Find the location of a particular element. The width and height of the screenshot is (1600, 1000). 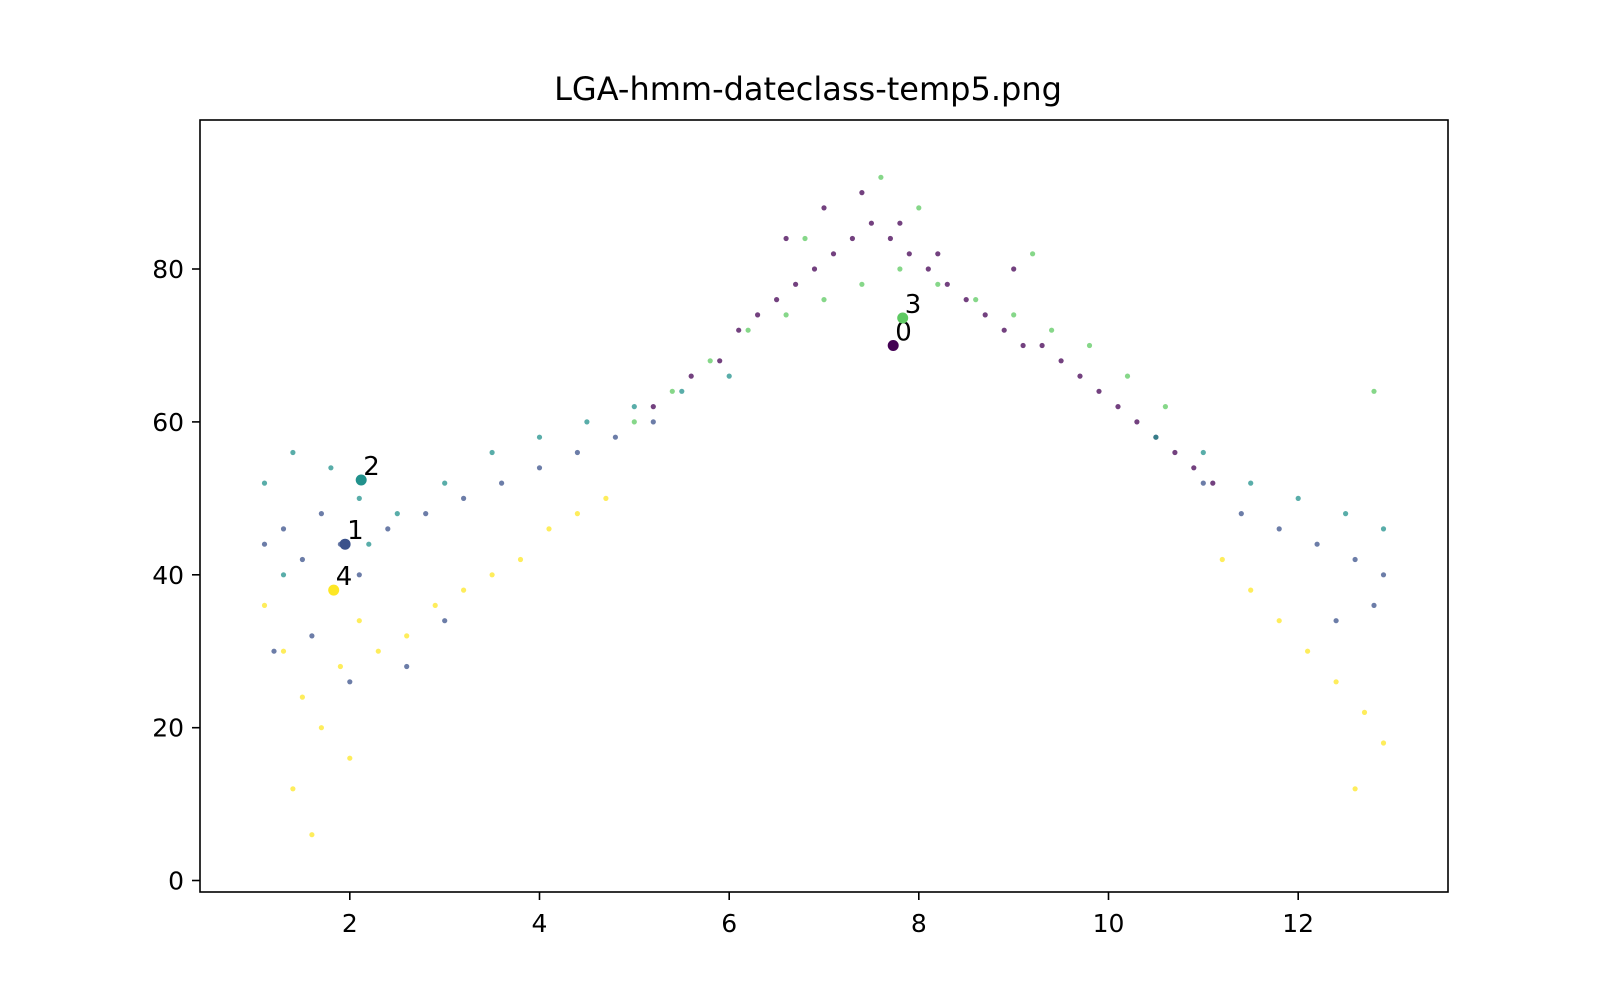

x-tick-label: 6 is located at coordinates (729, 923).